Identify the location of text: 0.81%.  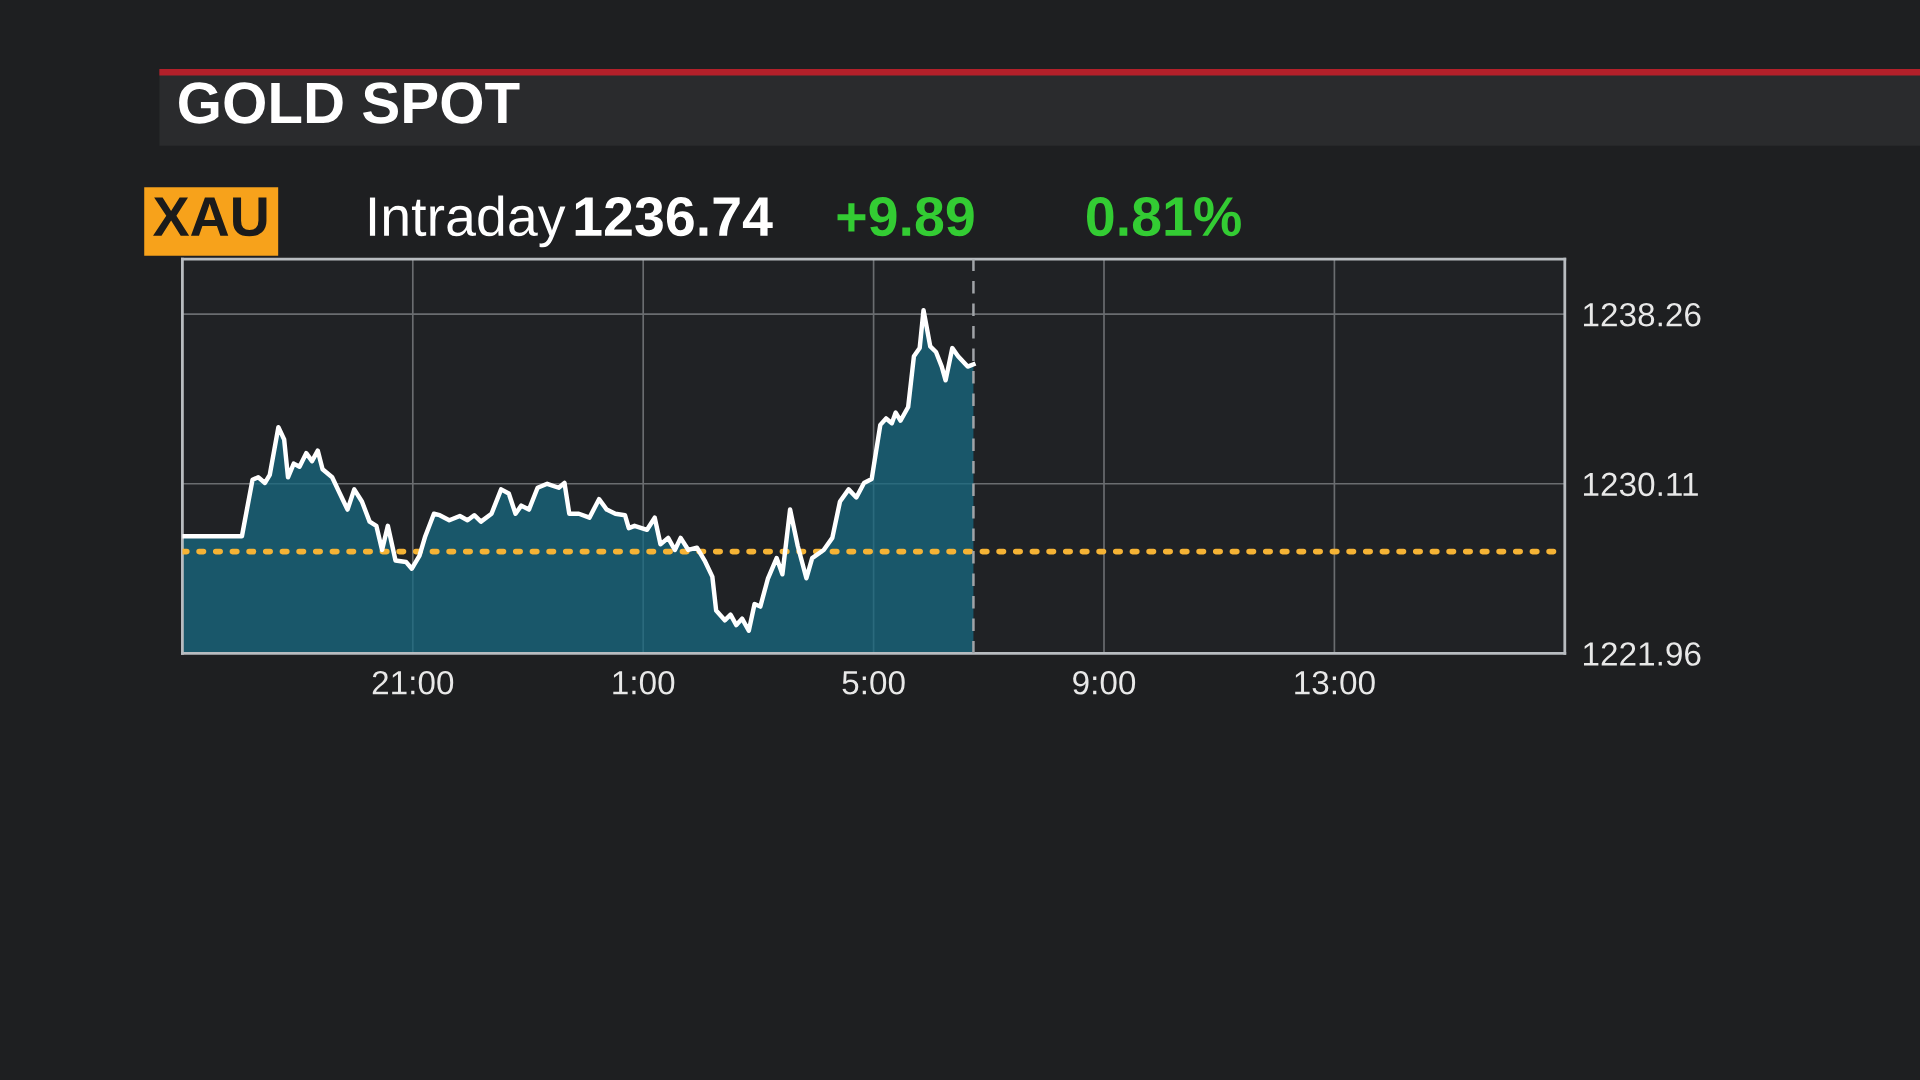
(1164, 216).